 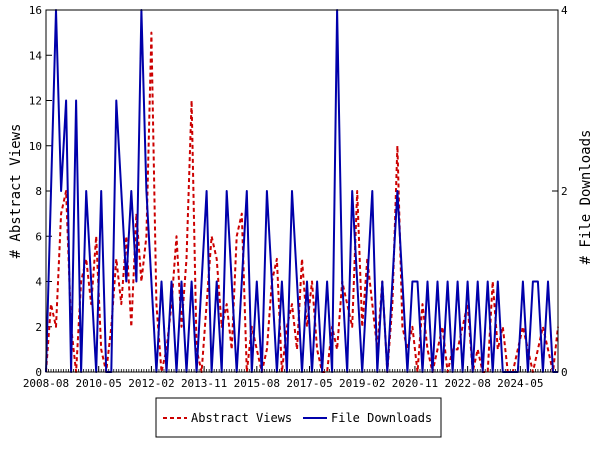 I want to click on y-tick-label: 12, so click(x=35, y=101).